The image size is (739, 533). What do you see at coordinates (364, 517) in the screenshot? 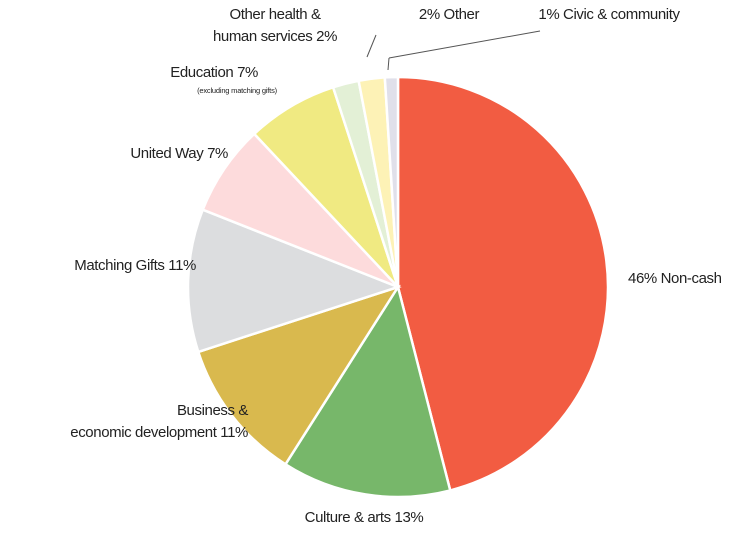
I see `slice-label: Culture & arts 13%` at bounding box center [364, 517].